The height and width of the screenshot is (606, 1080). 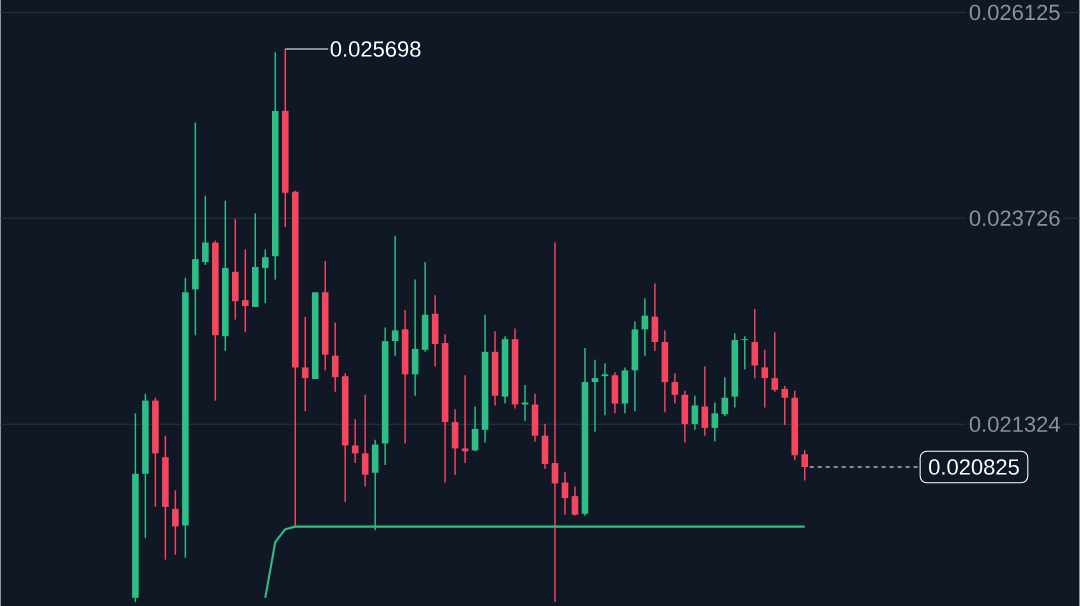 I want to click on annotation: 0.025698, so click(x=375, y=49).